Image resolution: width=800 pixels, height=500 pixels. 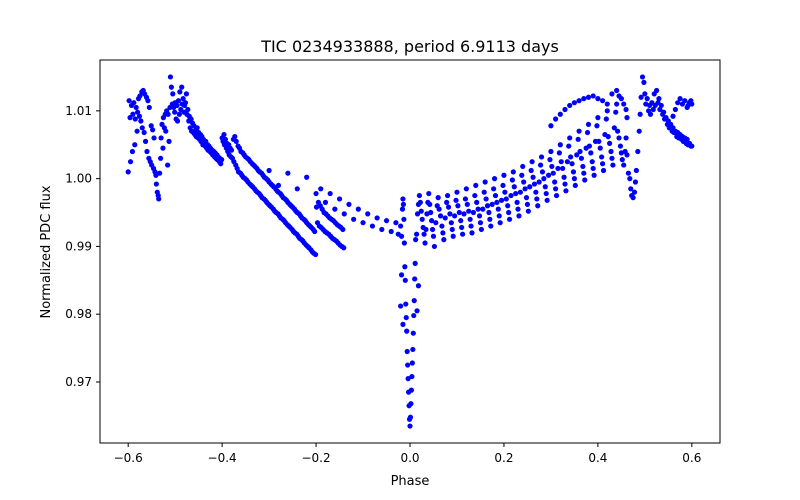 I want to click on x-tick-label: −0.2, so click(x=315, y=458).